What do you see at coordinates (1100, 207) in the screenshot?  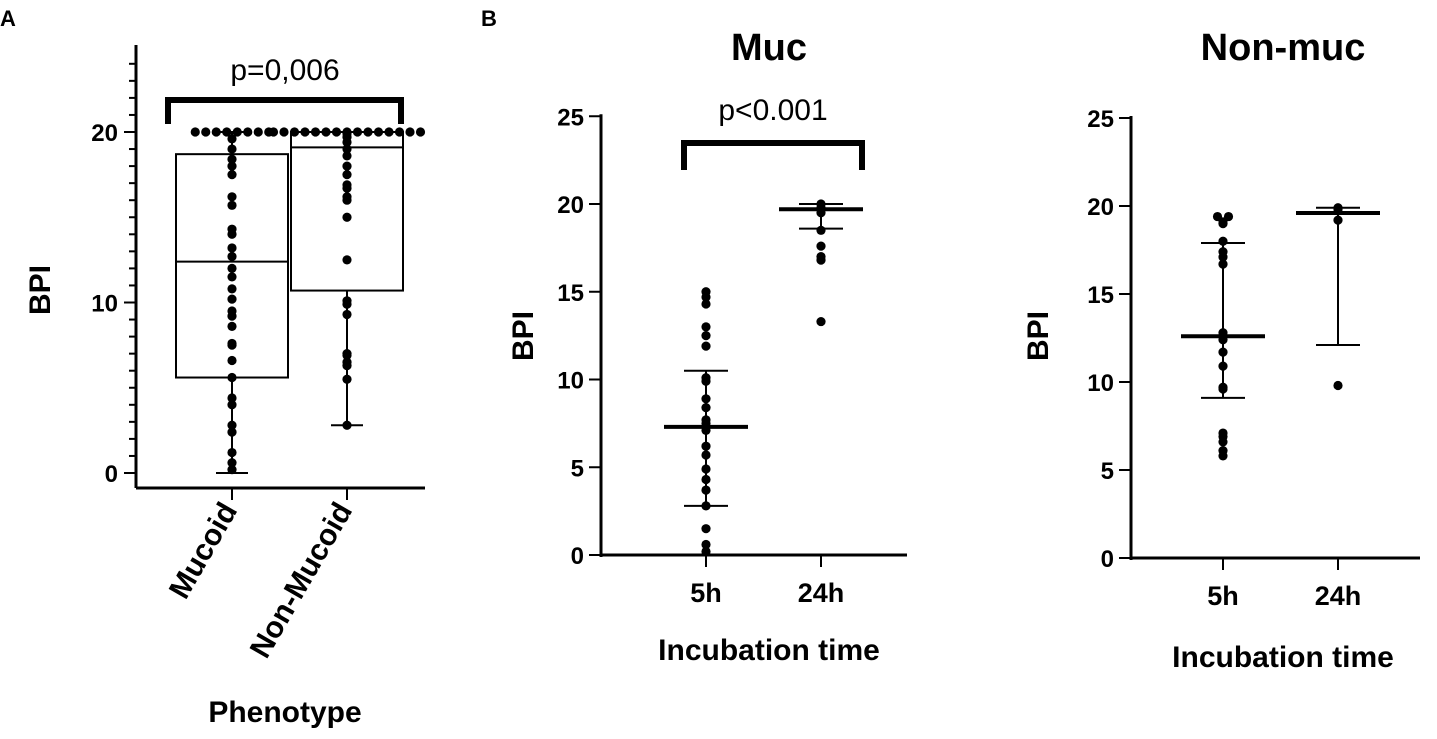 I see `chart-nonmuc-ytick-label: 20` at bounding box center [1100, 207].